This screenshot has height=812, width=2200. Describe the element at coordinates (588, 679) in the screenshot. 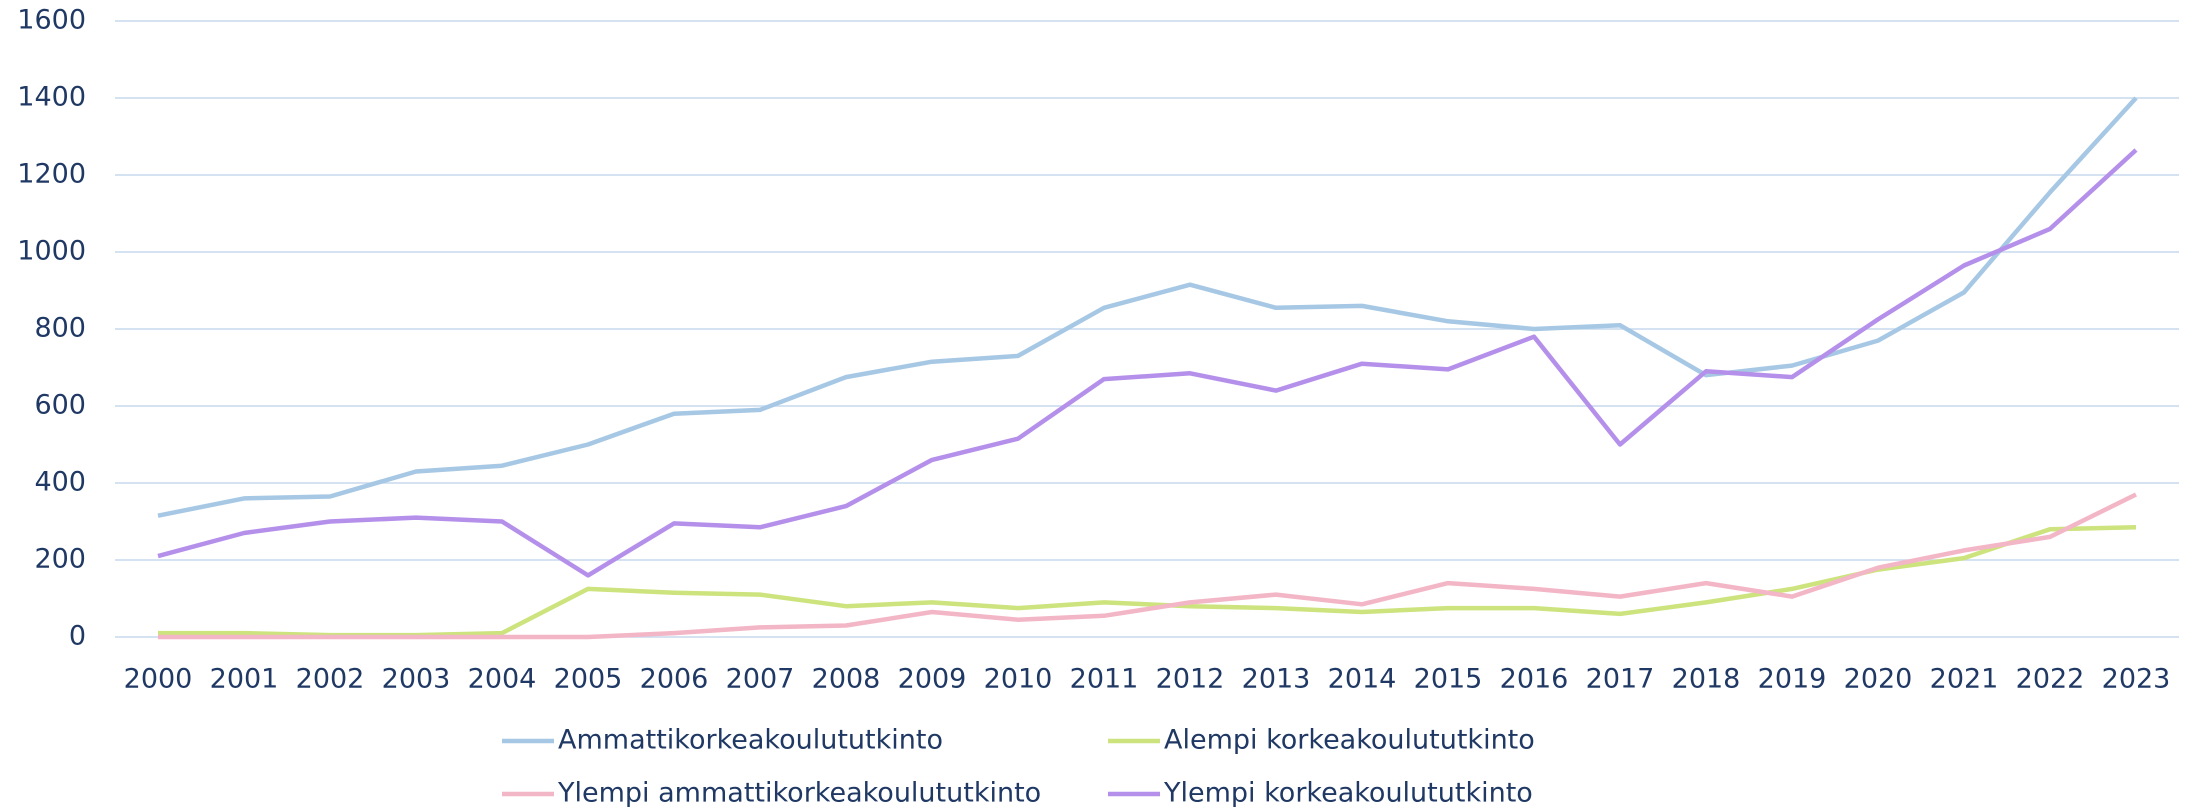

I see `x-tick-label: 2005` at that location.